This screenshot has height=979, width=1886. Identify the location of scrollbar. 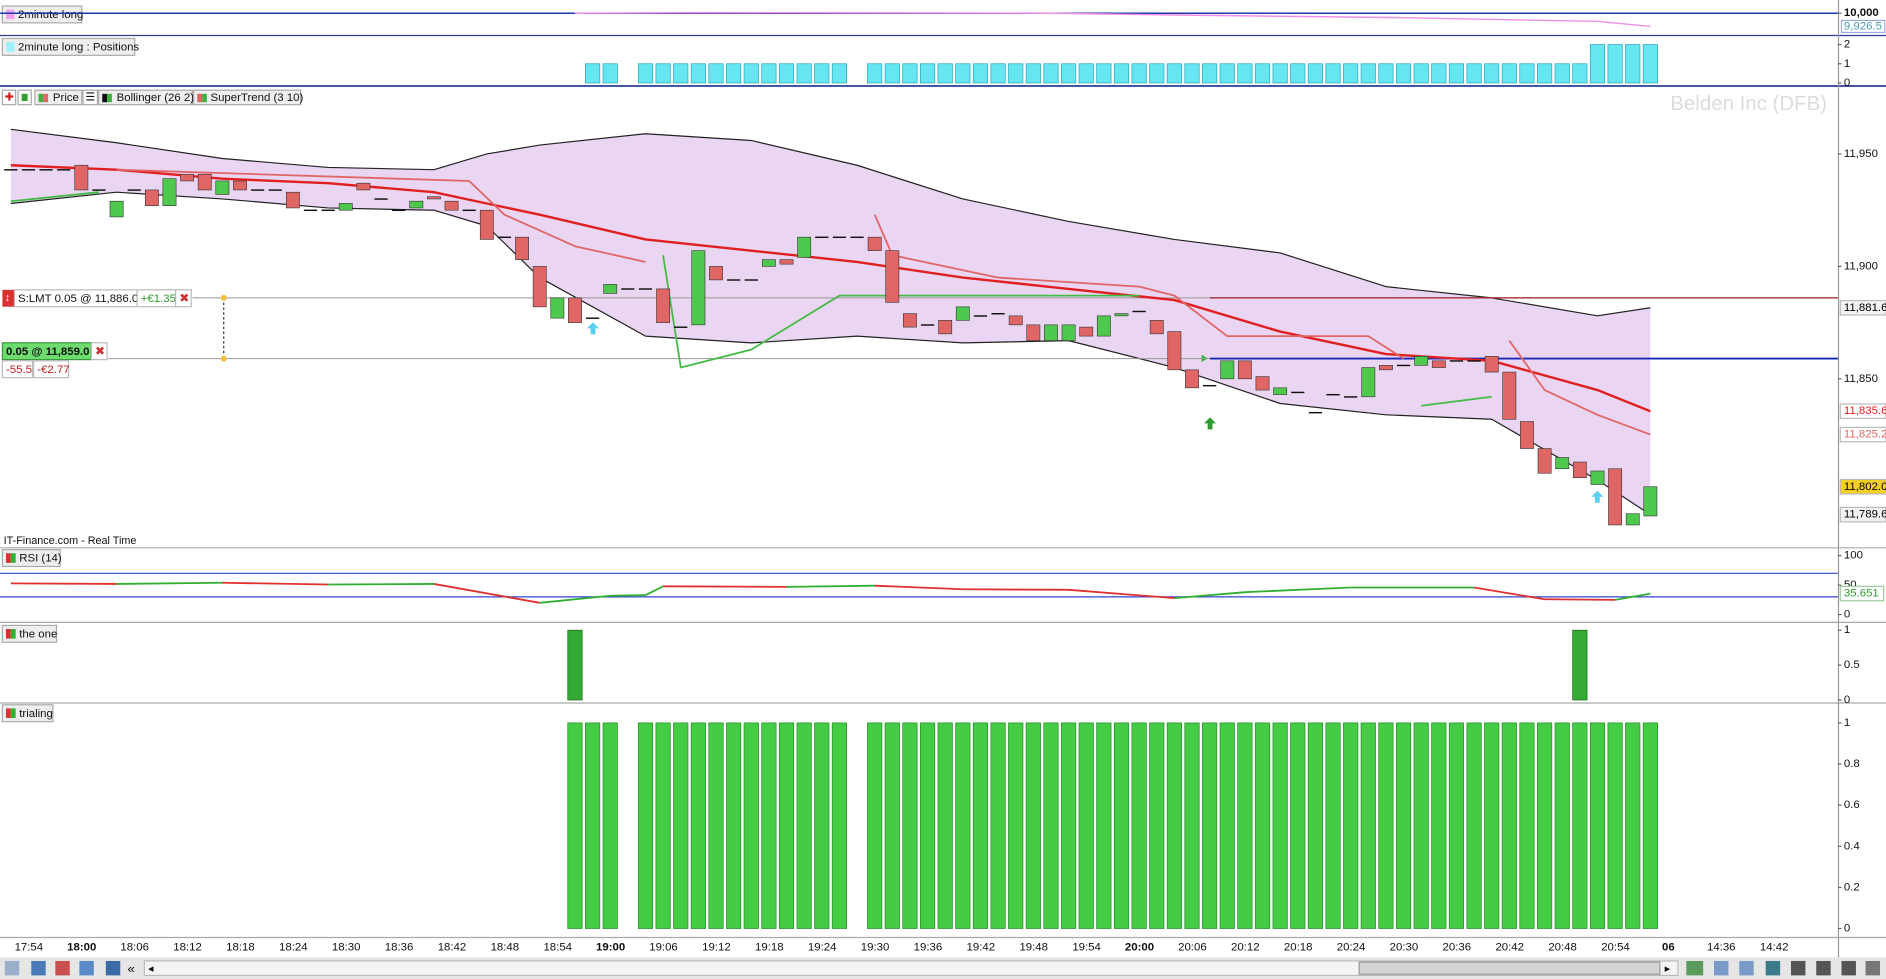
(911, 968).